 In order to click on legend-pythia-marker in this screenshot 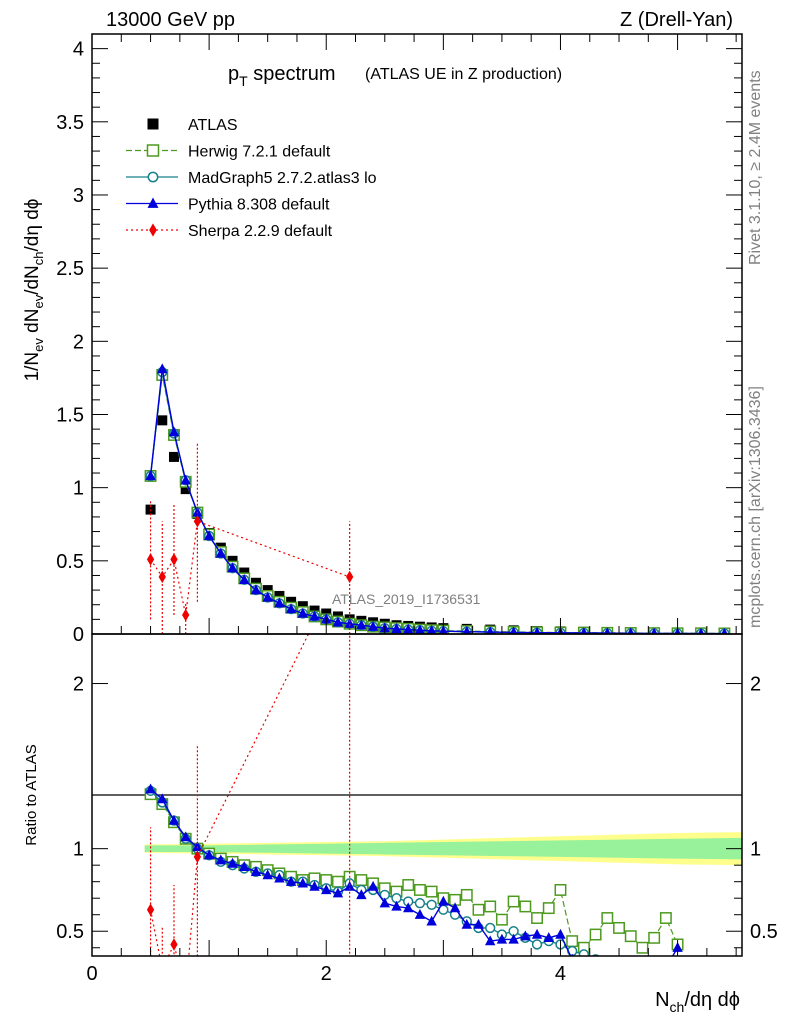, I will do `click(153, 202)`.